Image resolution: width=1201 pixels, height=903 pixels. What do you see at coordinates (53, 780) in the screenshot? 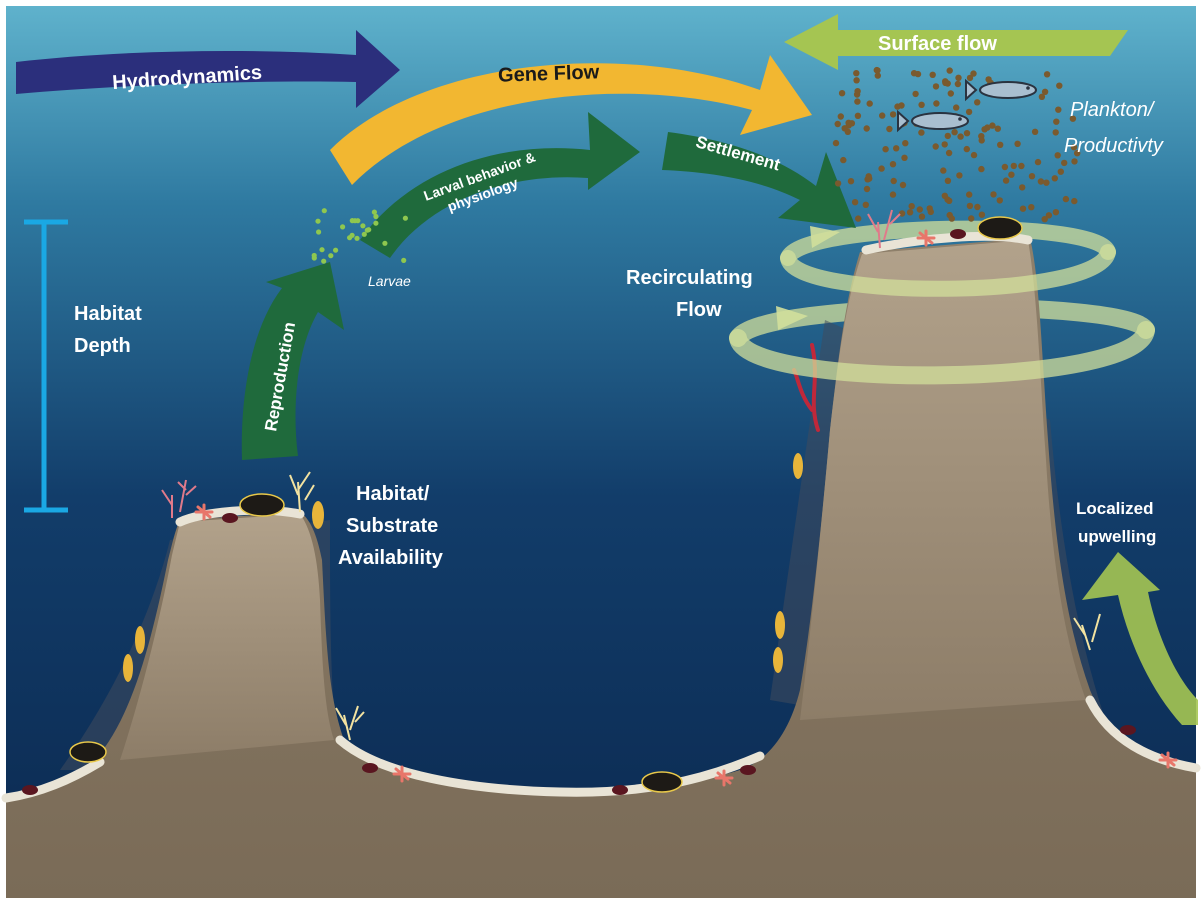
I see `left-base-substrate-strip` at bounding box center [53, 780].